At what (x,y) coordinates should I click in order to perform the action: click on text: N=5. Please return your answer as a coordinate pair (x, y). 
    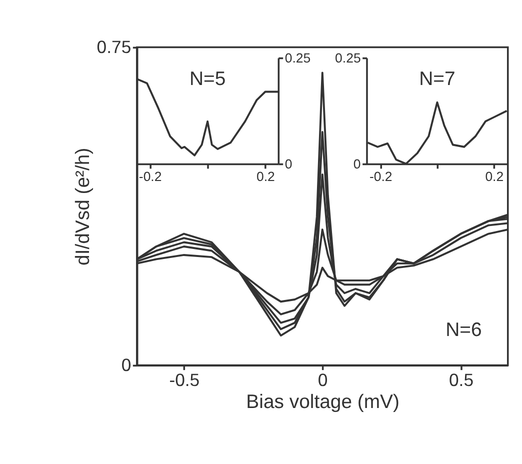
    Looking at the image, I should click on (207, 79).